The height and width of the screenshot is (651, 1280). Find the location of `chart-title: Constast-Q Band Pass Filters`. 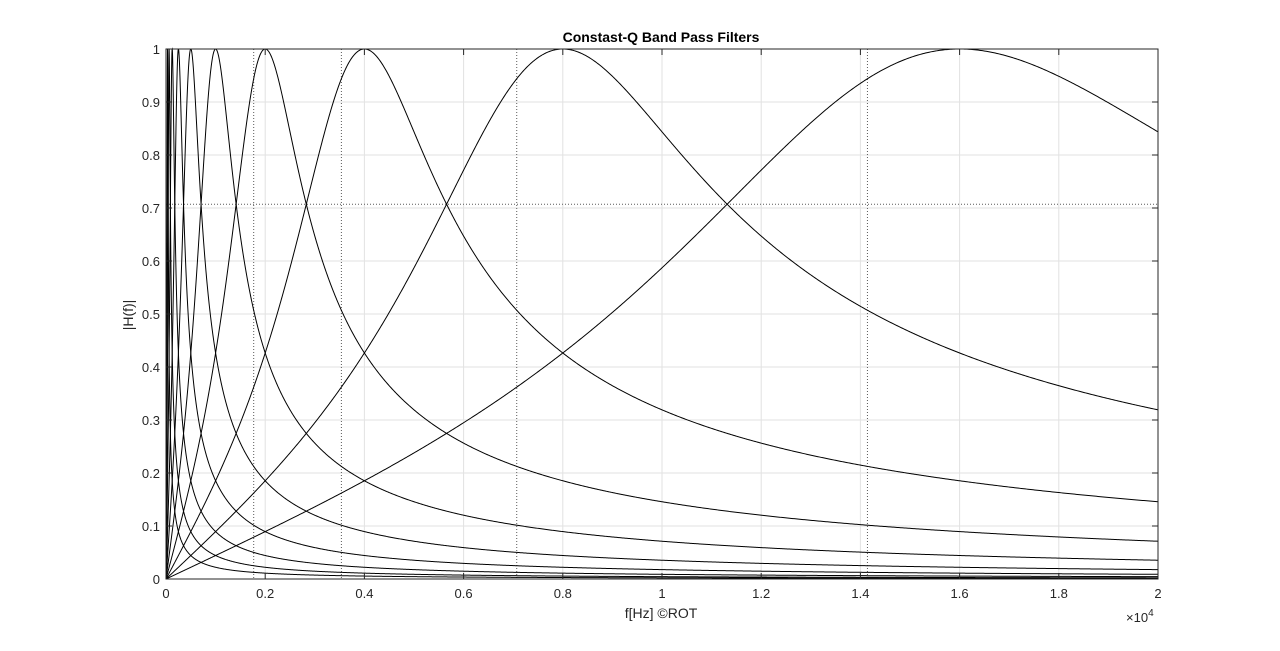

chart-title: Constast-Q Band Pass Filters is located at coordinates (661, 37).